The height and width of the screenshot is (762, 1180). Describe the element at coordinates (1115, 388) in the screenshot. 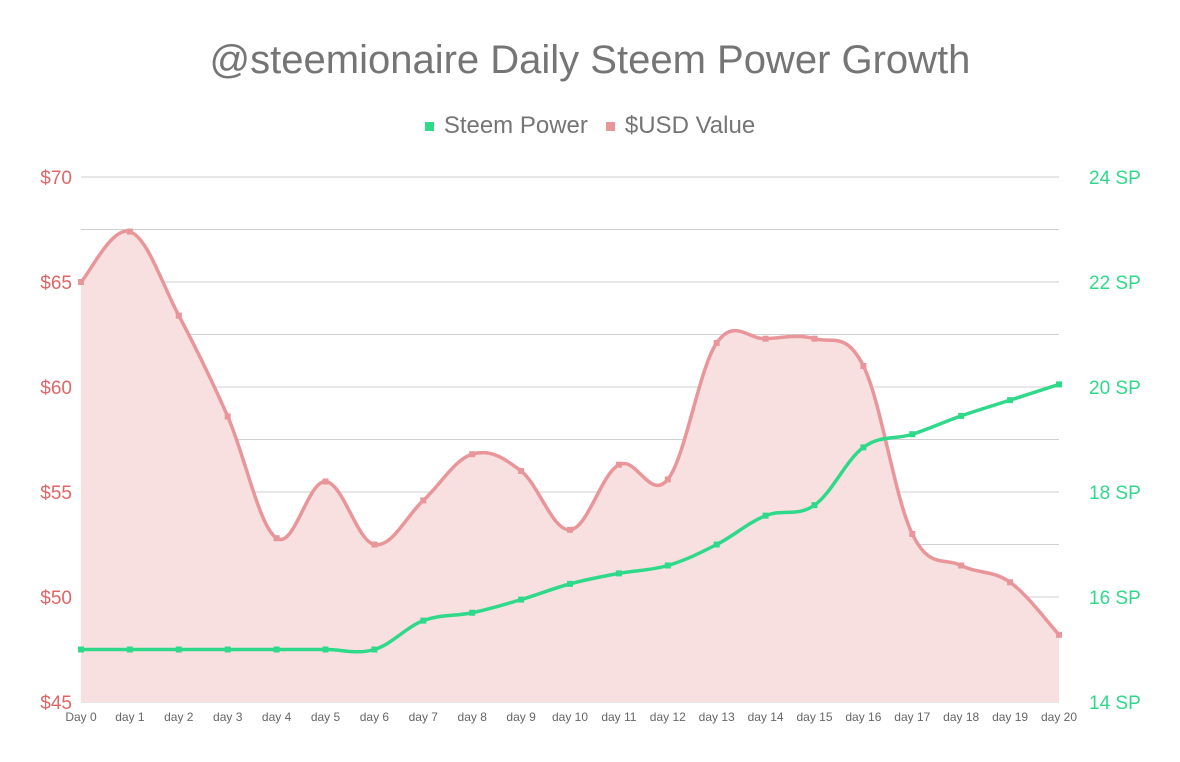

I see `y-right-tick-label: 20 SP` at that location.